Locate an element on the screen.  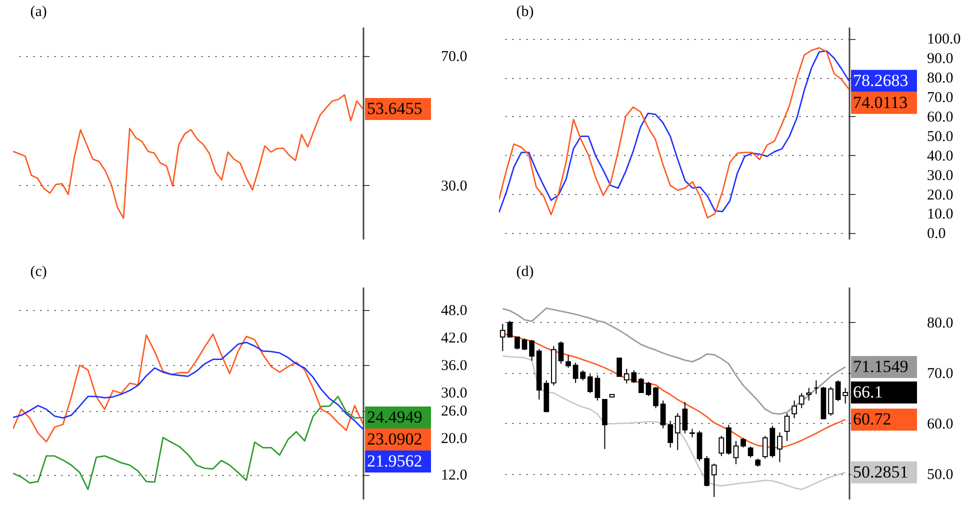
data-label: 71.1549 is located at coordinates (880, 366).